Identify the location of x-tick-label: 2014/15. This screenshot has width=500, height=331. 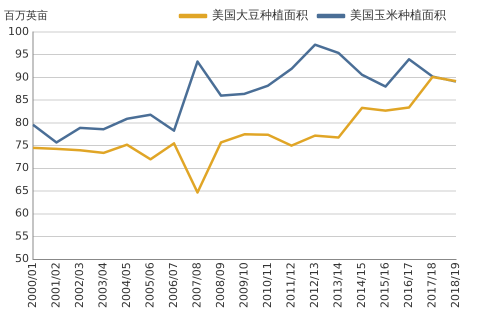
(361, 285).